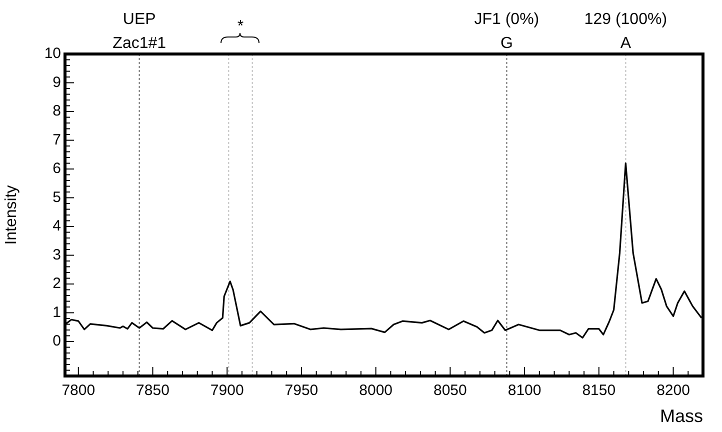 The image size is (722, 432). What do you see at coordinates (52, 53) in the screenshot?
I see `y-tick-label: 10` at bounding box center [52, 53].